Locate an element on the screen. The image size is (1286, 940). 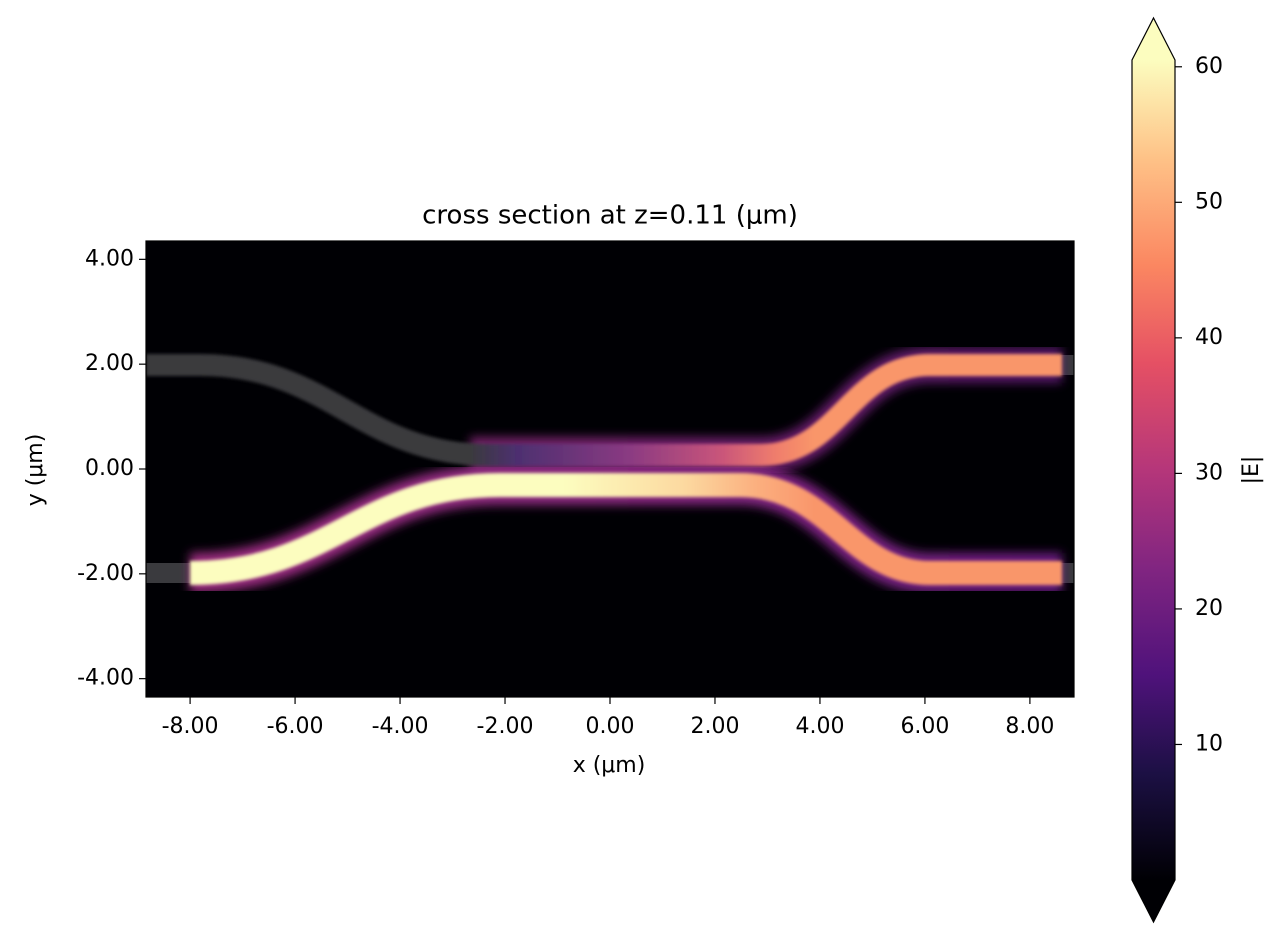
x-tick-label: -2.00 is located at coordinates (505, 726).